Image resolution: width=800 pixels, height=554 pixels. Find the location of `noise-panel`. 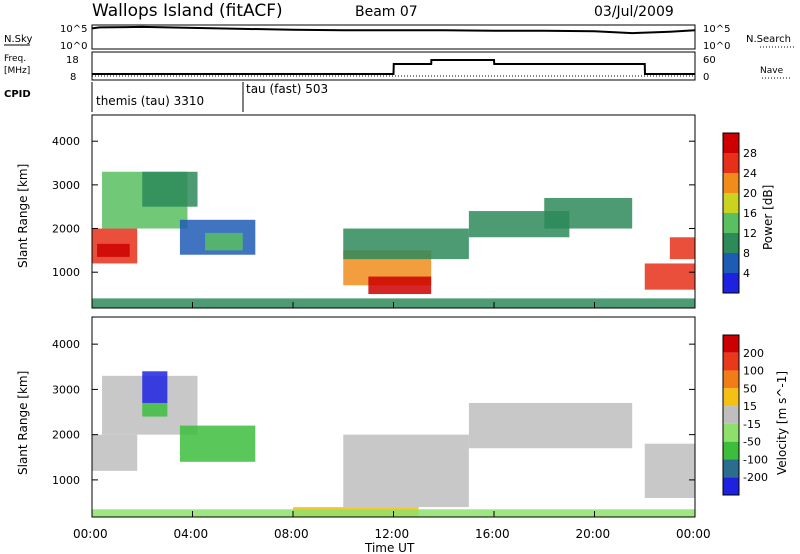

noise-panel is located at coordinates (393, 37).